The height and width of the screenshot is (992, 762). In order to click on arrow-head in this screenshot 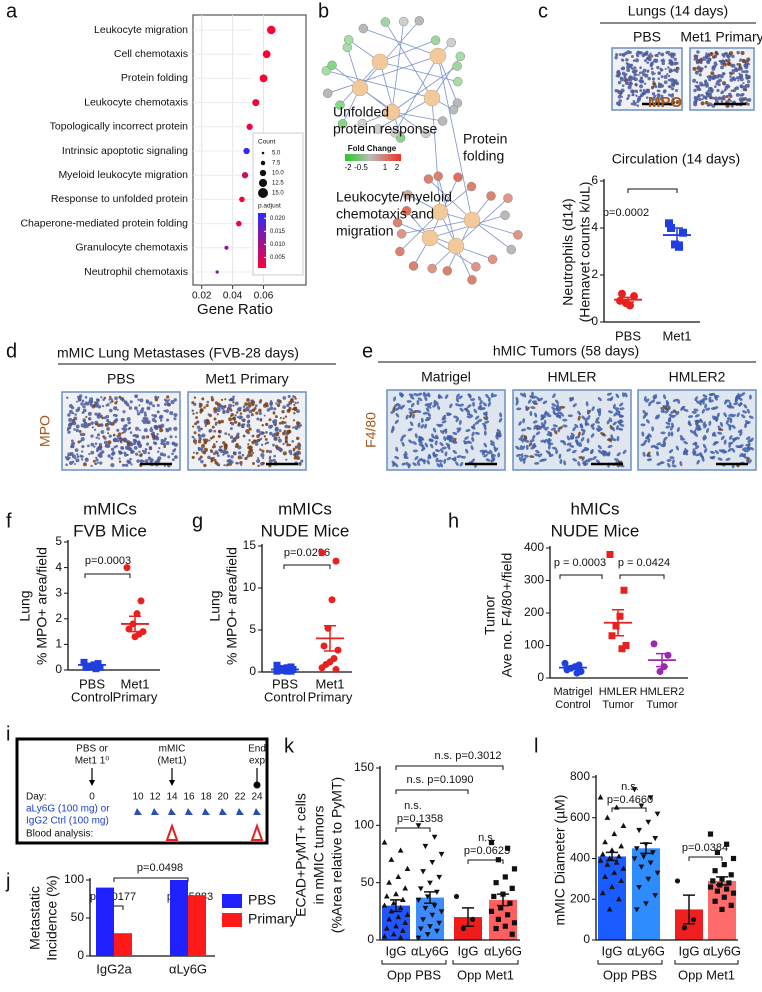, I will do `click(92, 783)`.